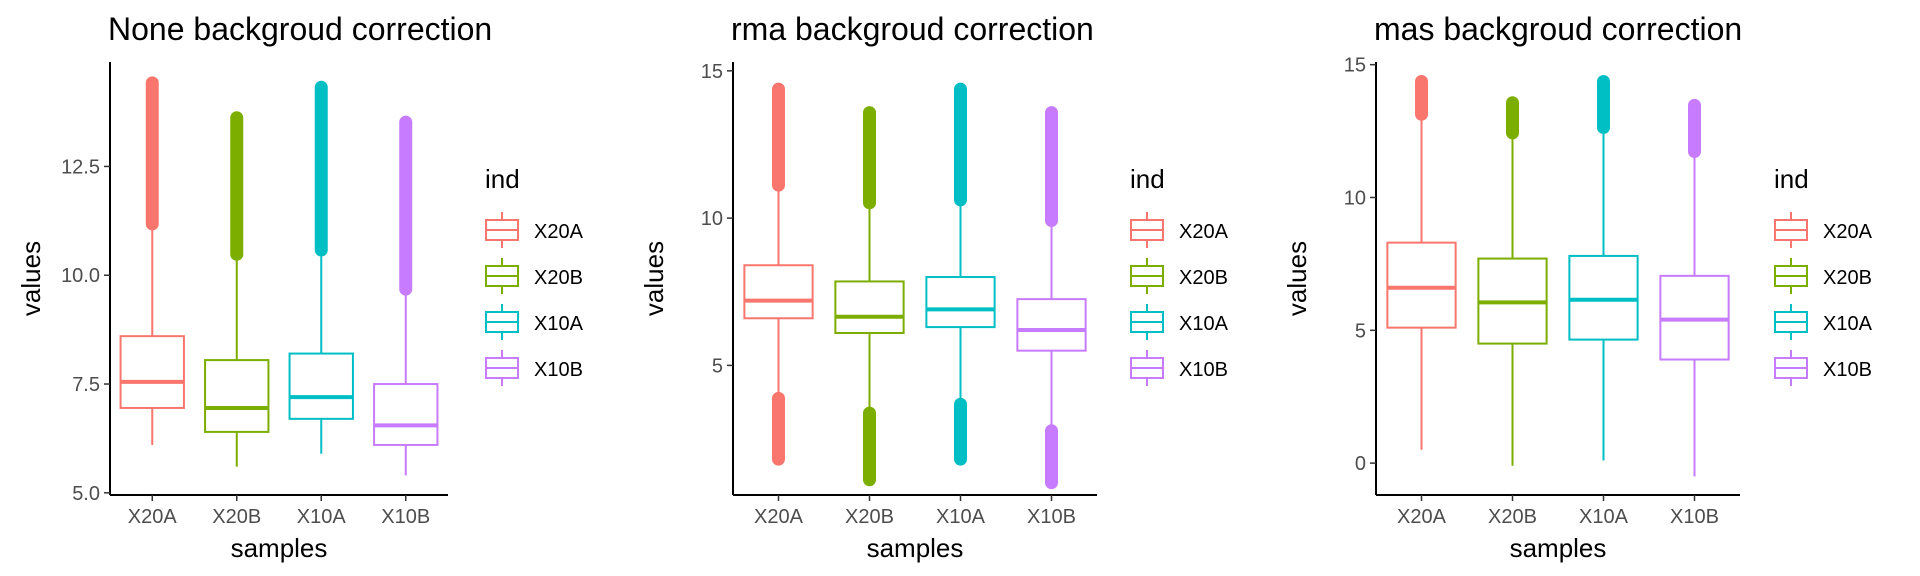 The height and width of the screenshot is (576, 1920). Describe the element at coordinates (912, 29) in the screenshot. I see `chart-title: rma backgroud correction` at that location.